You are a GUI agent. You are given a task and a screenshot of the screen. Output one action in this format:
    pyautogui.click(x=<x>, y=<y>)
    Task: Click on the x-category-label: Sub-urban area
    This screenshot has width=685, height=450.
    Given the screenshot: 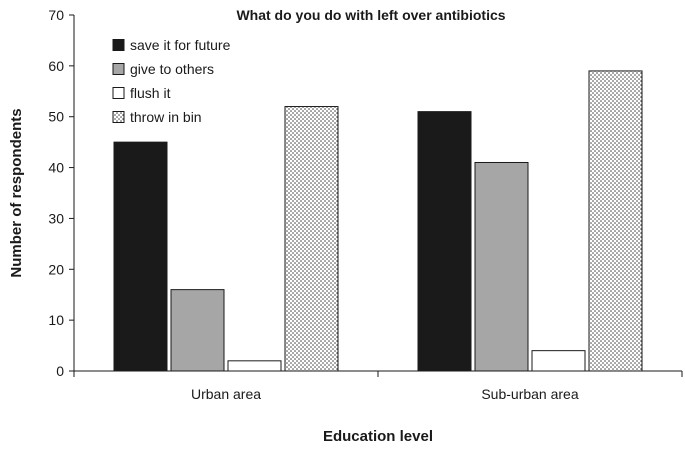 What is the action you would take?
    pyautogui.click(x=530, y=394)
    